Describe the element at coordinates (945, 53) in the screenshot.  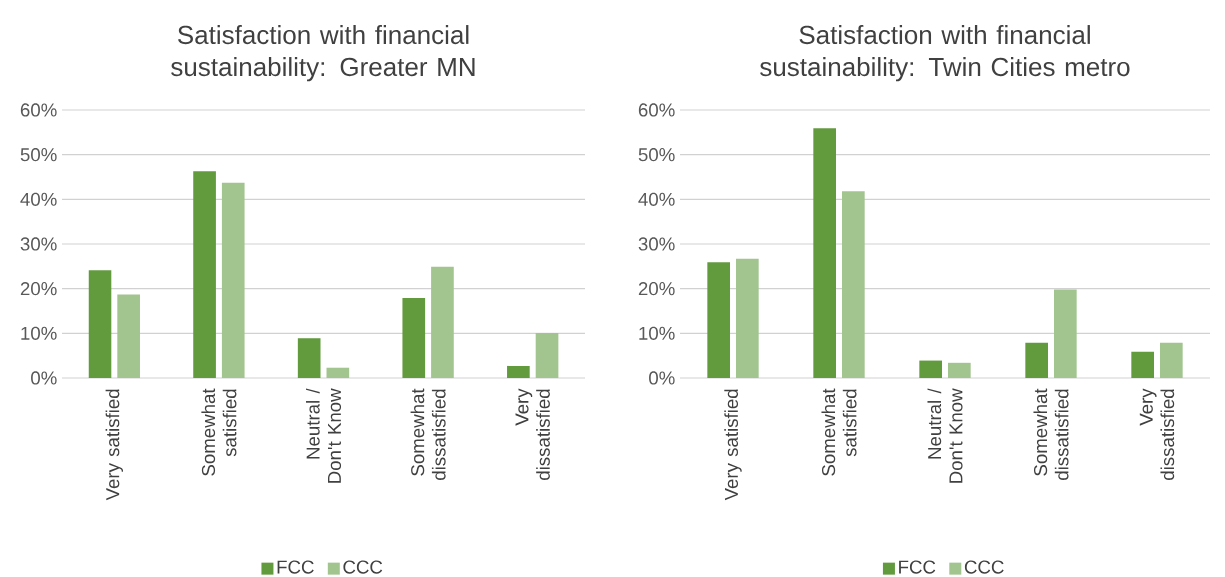
I see `chart-title: Satisfaction with financial sustainability: Twin Cities metro` at that location.